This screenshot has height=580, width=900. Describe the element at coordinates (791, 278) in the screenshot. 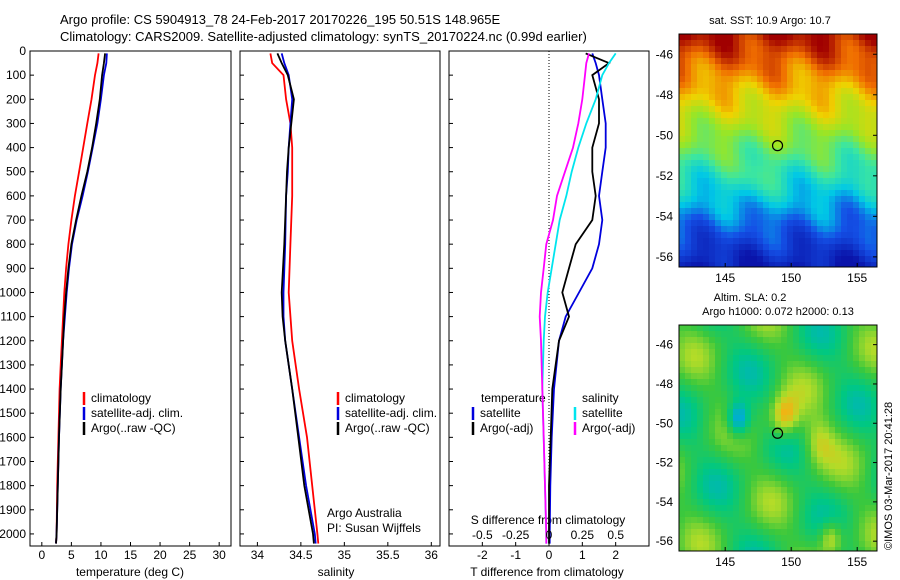

I see `sst_map-lon-tick-label: 150` at that location.